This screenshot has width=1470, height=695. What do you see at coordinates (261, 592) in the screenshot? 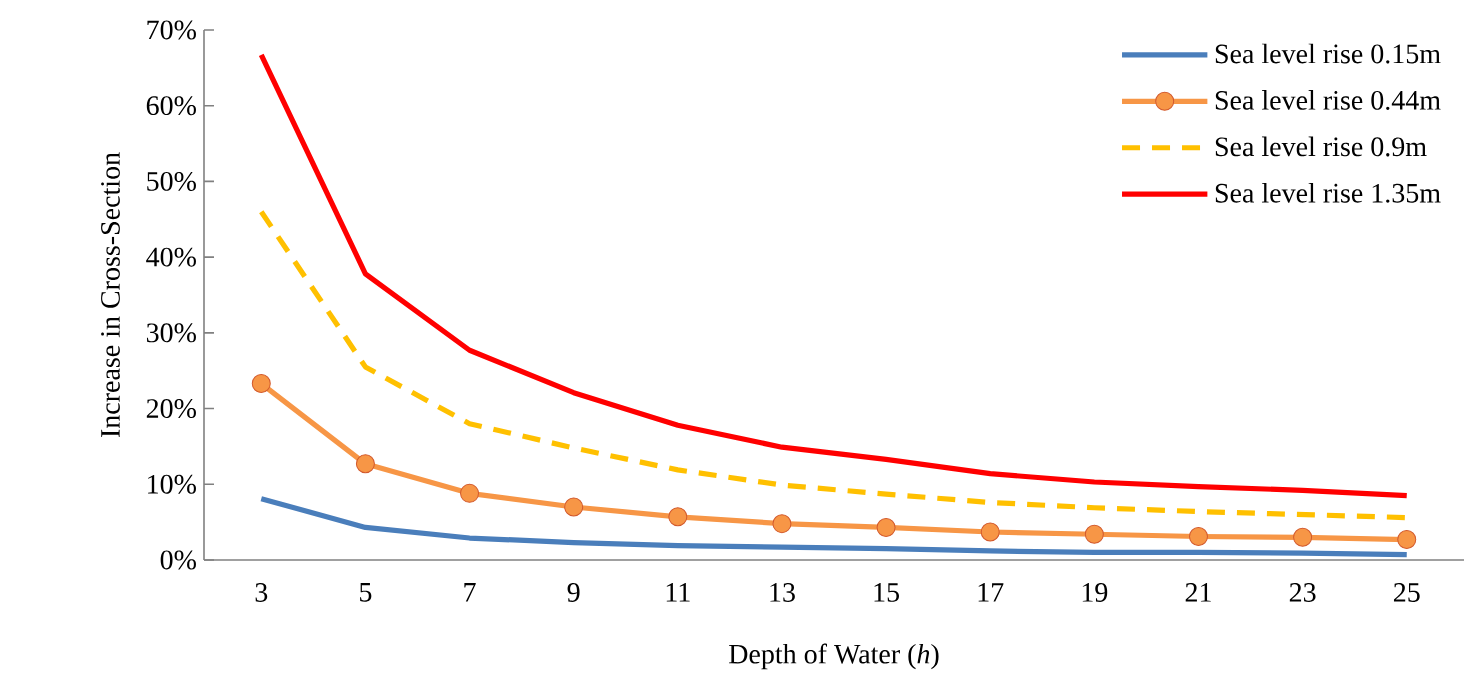
I see `x-tick-label: 3` at bounding box center [261, 592].